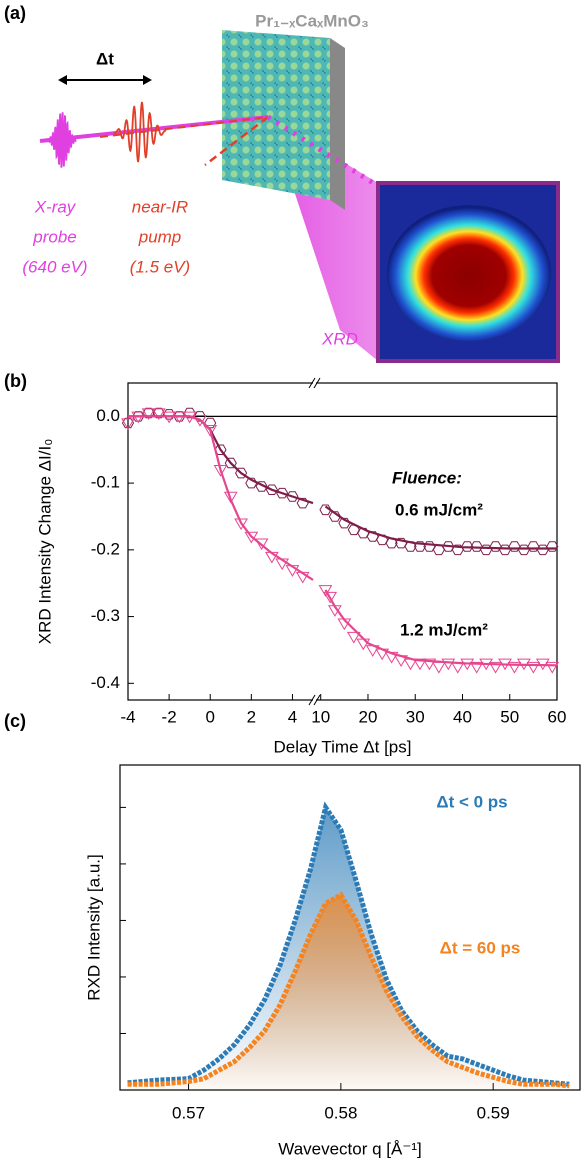  Describe the element at coordinates (105, 682) in the screenshot. I see `y-tick-label: -0.4` at that location.